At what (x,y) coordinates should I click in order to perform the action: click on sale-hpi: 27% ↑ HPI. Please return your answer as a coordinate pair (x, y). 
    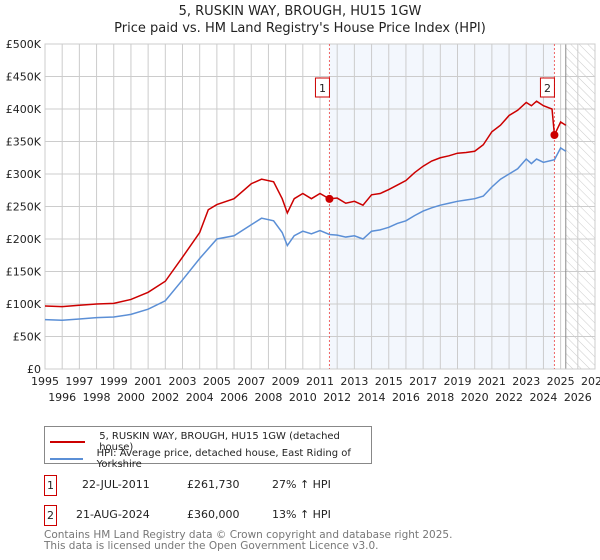
    Looking at the image, I should click on (301, 484).